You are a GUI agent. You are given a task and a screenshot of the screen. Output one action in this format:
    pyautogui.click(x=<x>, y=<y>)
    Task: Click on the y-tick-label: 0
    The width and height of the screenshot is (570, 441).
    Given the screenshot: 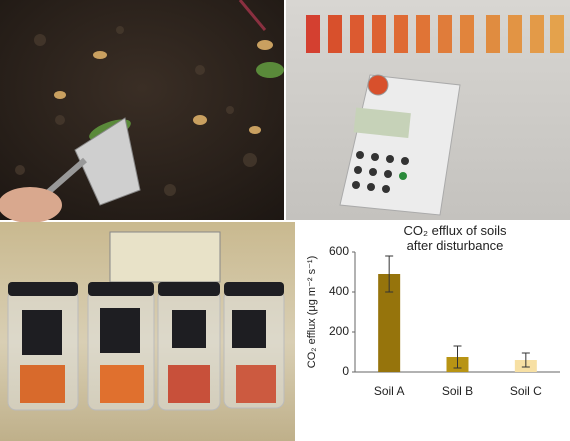 What is the action you would take?
    pyautogui.click(x=345, y=371)
    